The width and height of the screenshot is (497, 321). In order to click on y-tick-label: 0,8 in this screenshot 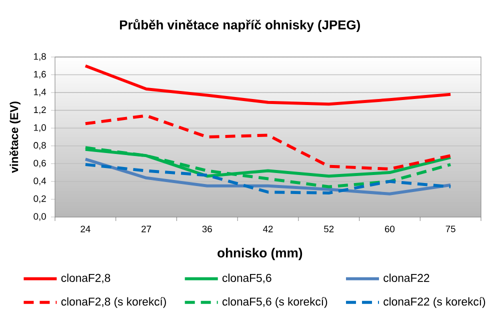, I will do `click(40, 146)`.